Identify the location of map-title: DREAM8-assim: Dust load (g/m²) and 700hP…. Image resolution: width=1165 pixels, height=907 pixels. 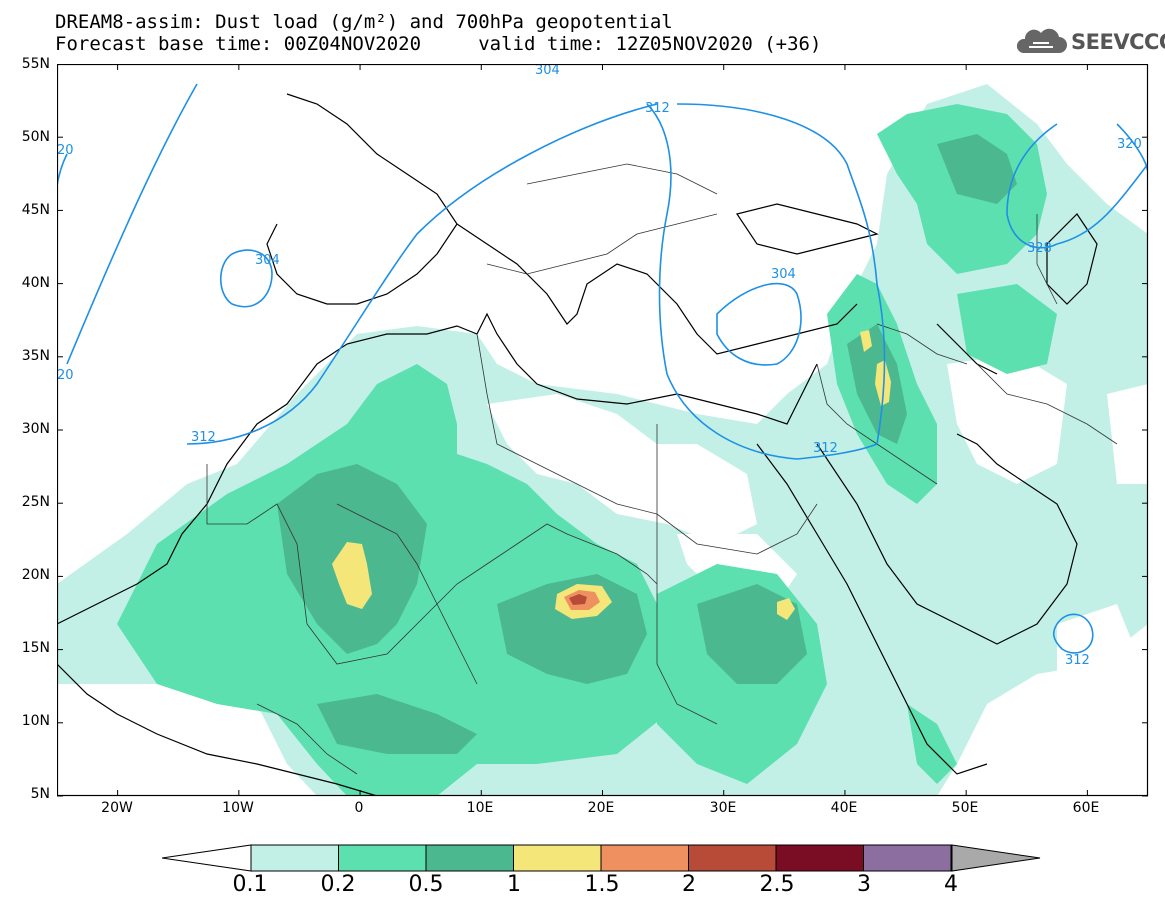
(364, 22).